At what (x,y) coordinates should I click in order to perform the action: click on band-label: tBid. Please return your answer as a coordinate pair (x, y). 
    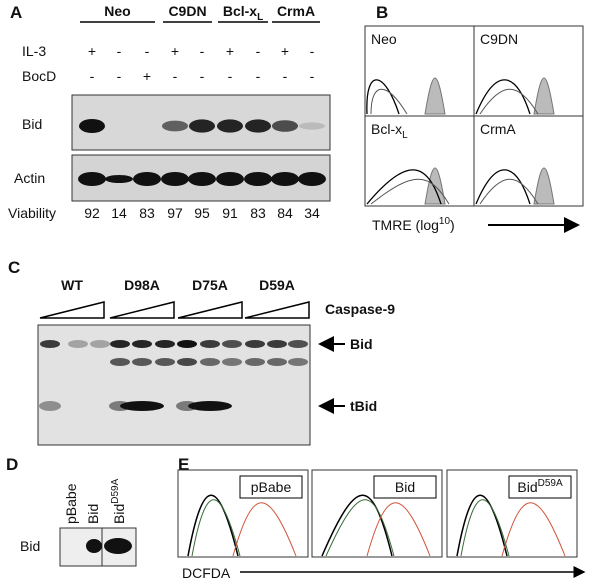
    Looking at the image, I should click on (363, 406).